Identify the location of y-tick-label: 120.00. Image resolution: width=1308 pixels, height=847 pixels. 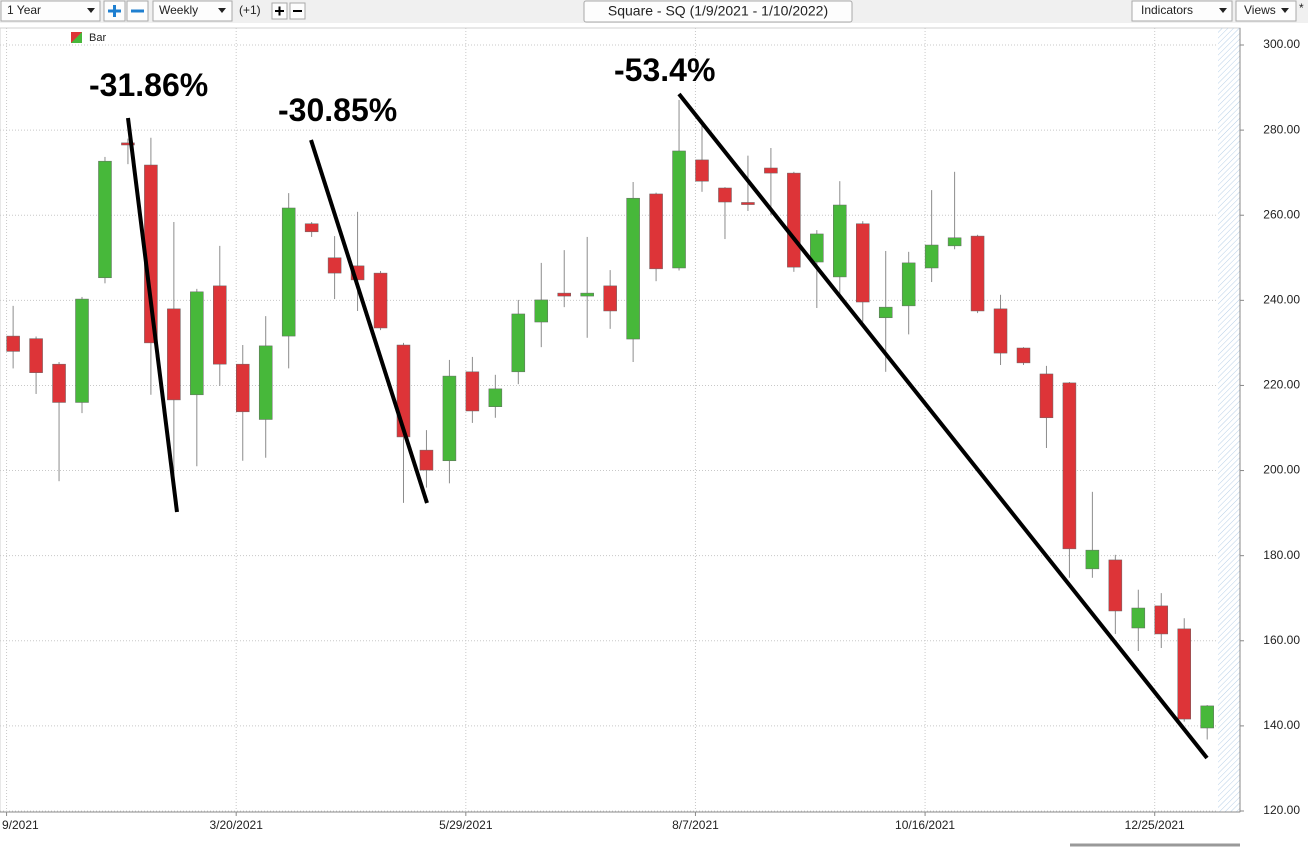
(1281, 810).